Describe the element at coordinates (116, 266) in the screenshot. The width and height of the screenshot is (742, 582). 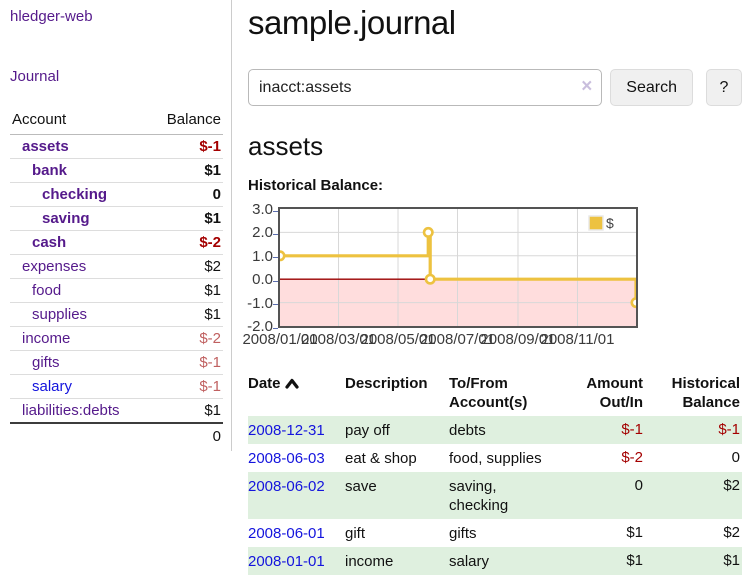
I see `account-row: expenses $2` at that location.